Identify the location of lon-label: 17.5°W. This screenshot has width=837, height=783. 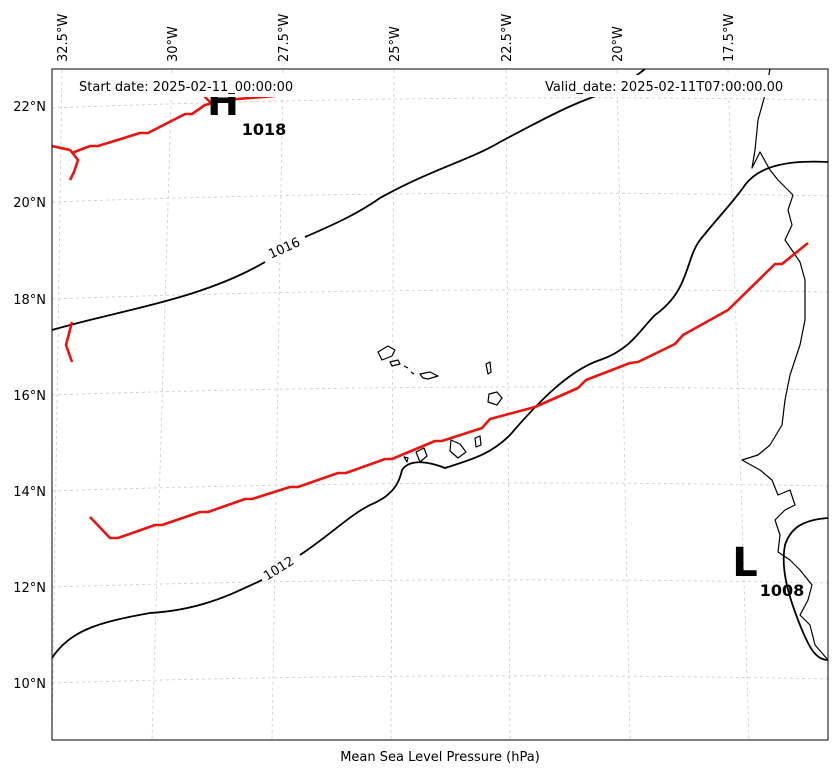
(729, 38).